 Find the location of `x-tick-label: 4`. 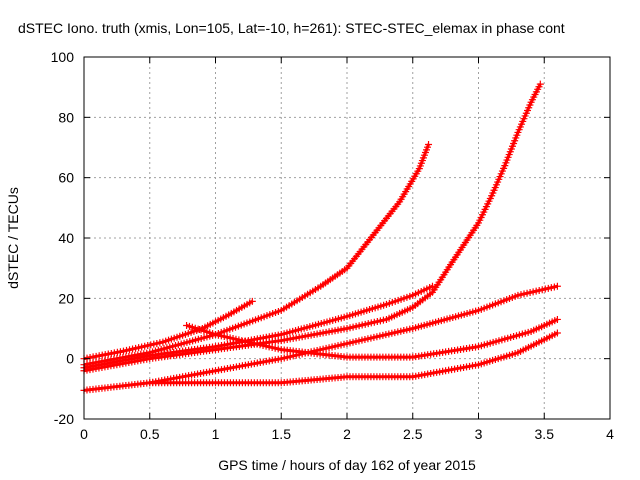

x-tick-label: 4 is located at coordinates (610, 434).